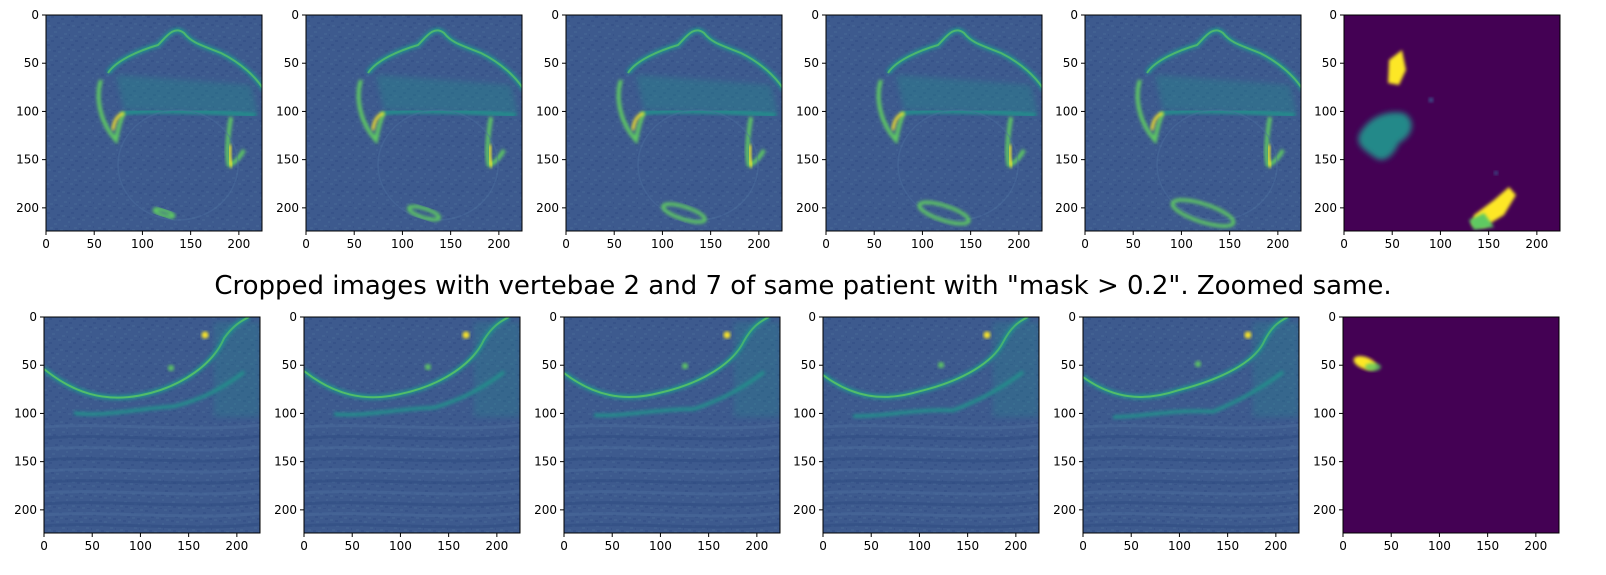 Image resolution: width=1606 pixels, height=575 pixels. I want to click on vertebra-7-mask-panel-6: 0 50 100 150 200 0 50 100 150 200, so click(1451, 425).